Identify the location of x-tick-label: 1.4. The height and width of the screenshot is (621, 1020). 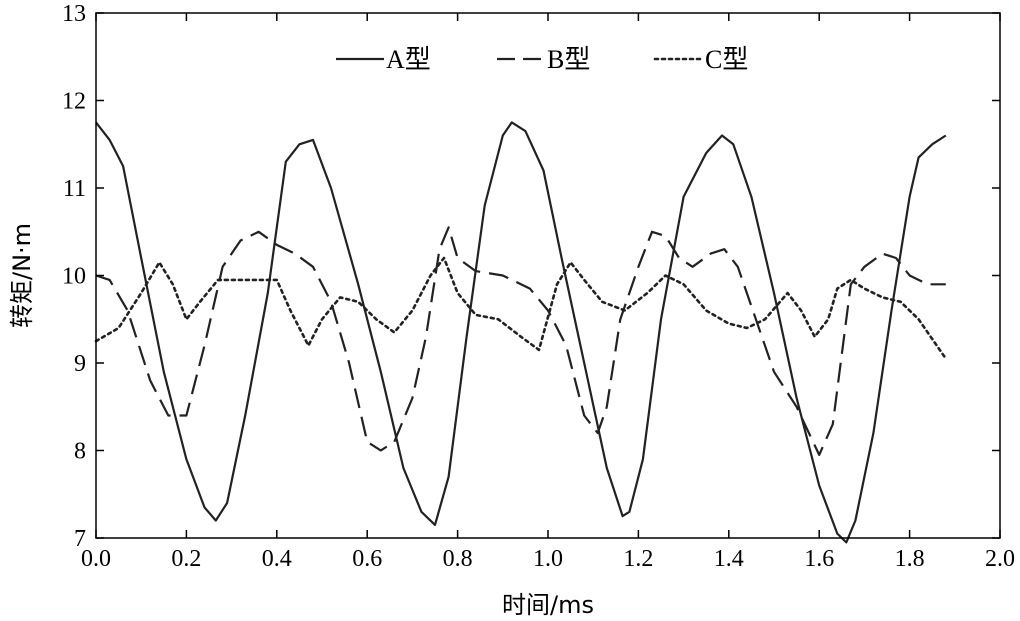
(729, 559).